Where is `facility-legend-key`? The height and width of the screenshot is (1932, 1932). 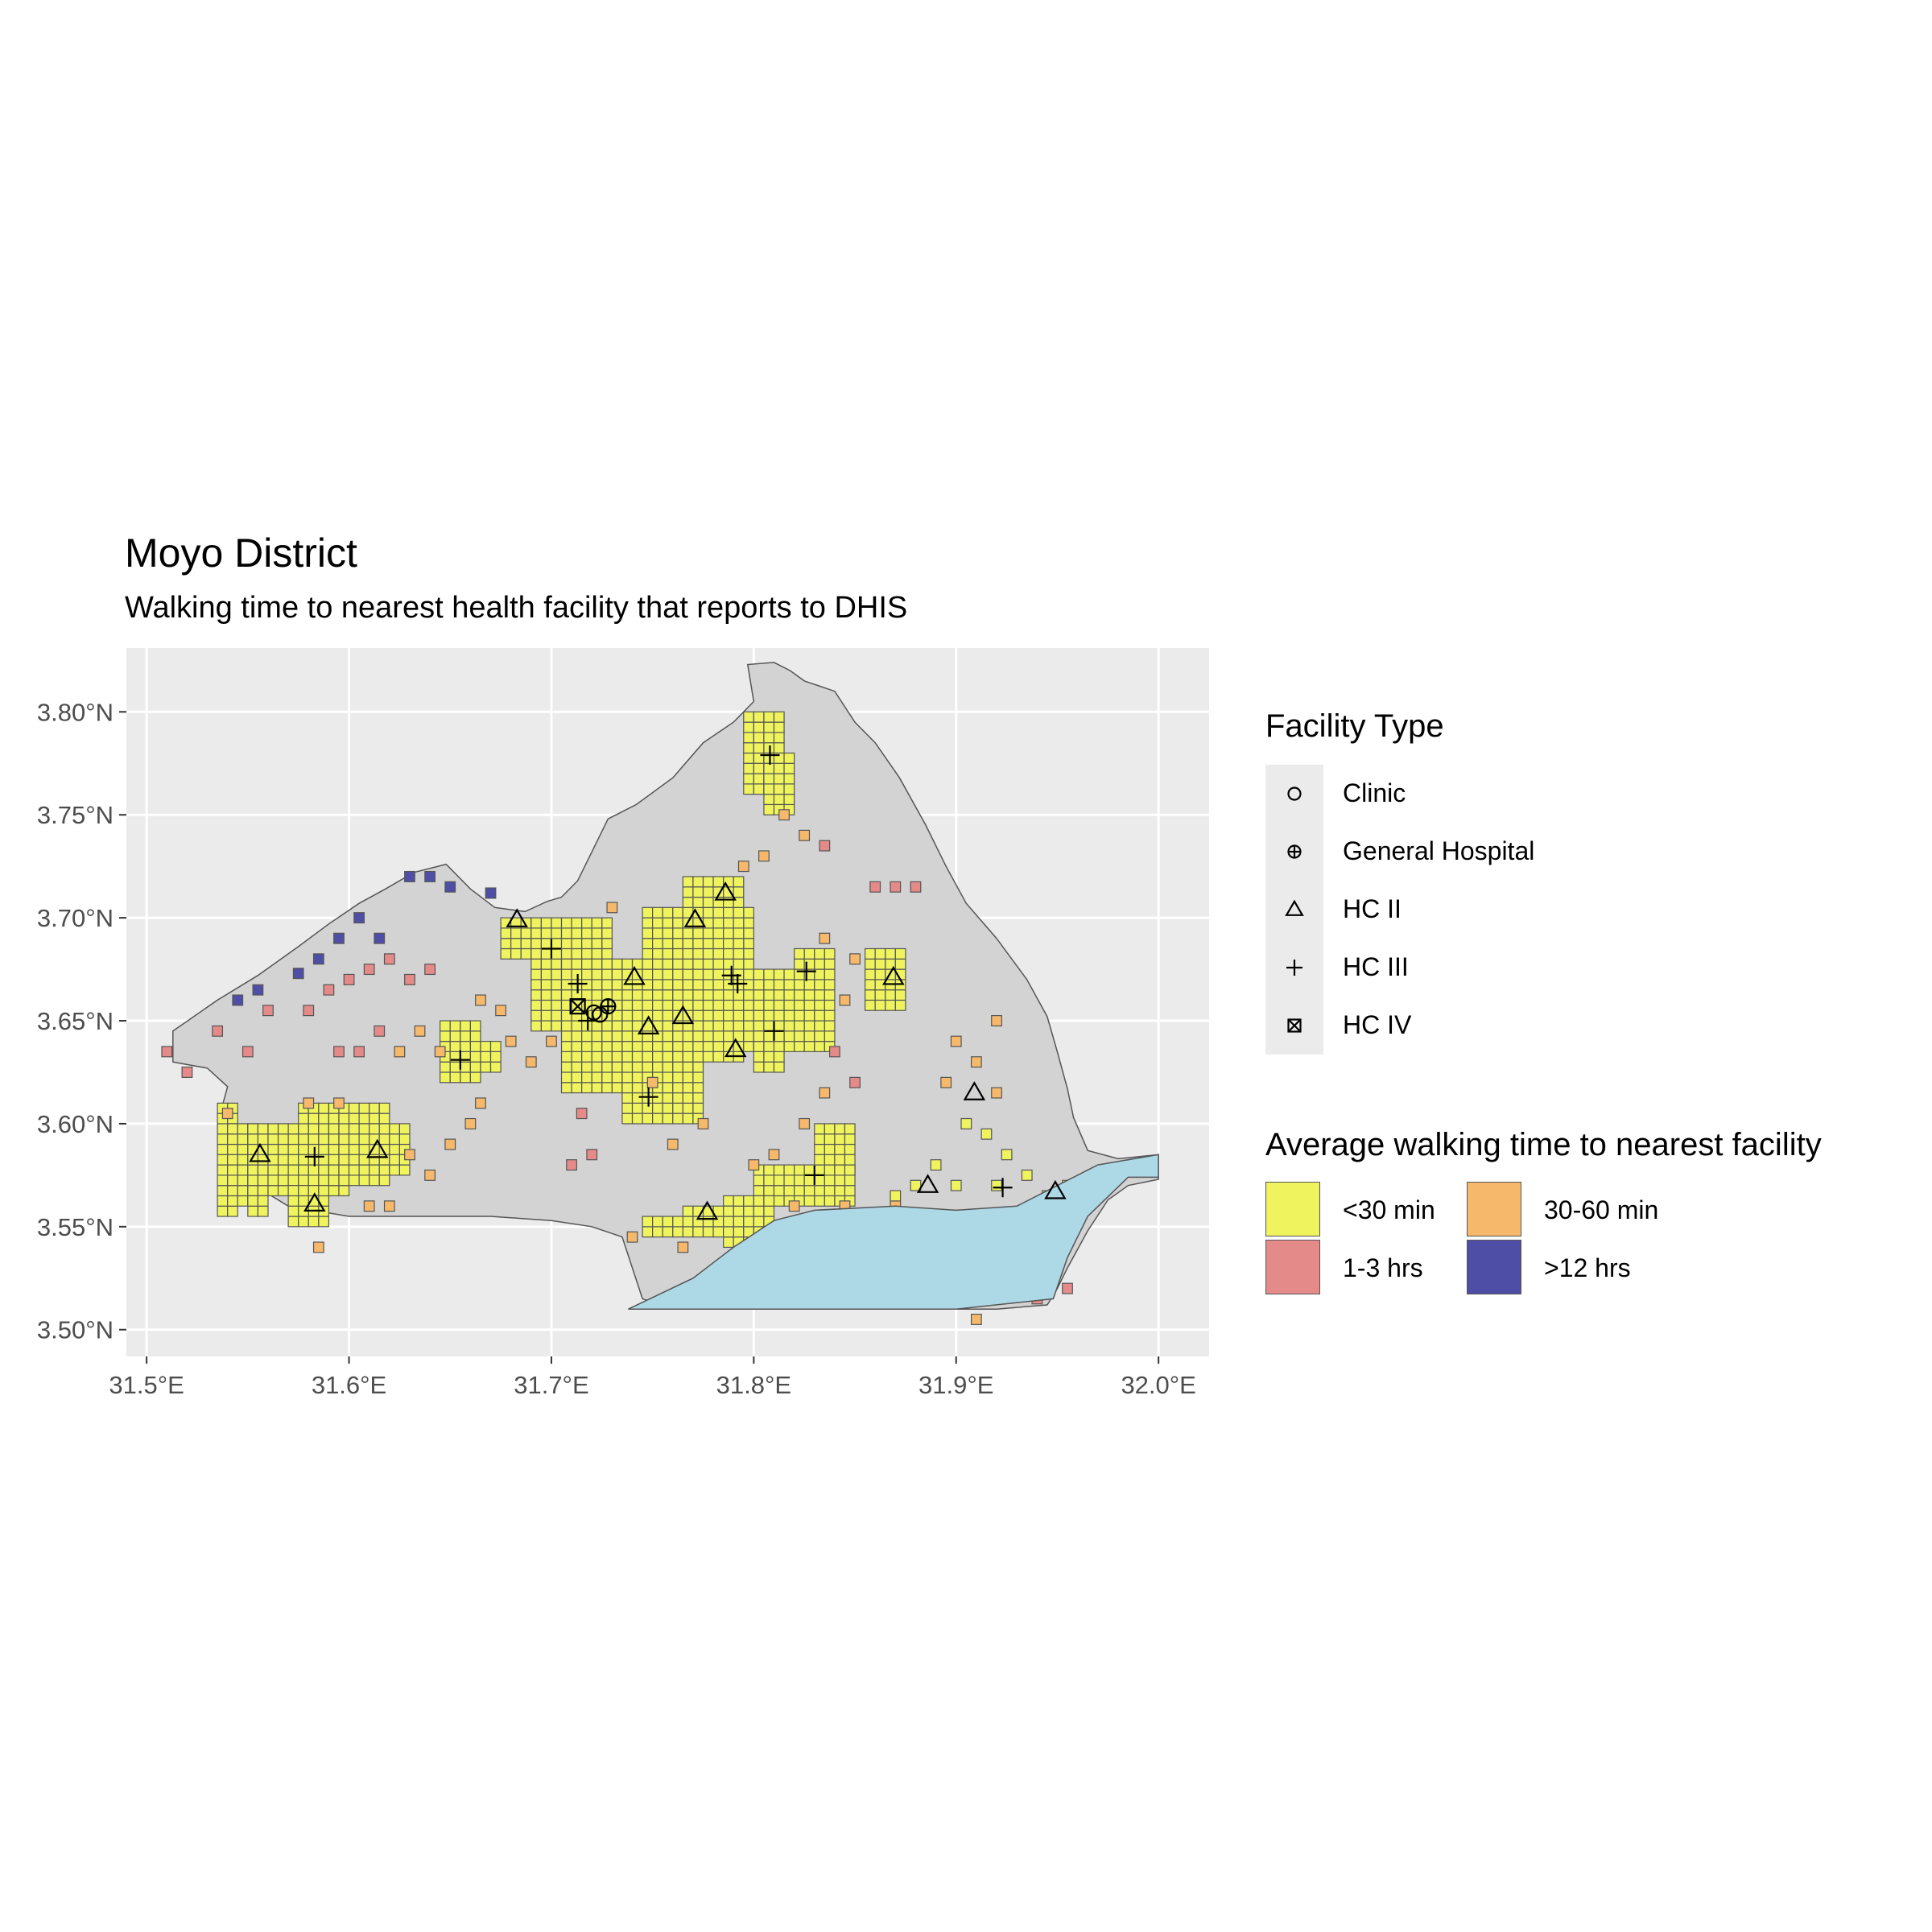 facility-legend-key is located at coordinates (1294, 794).